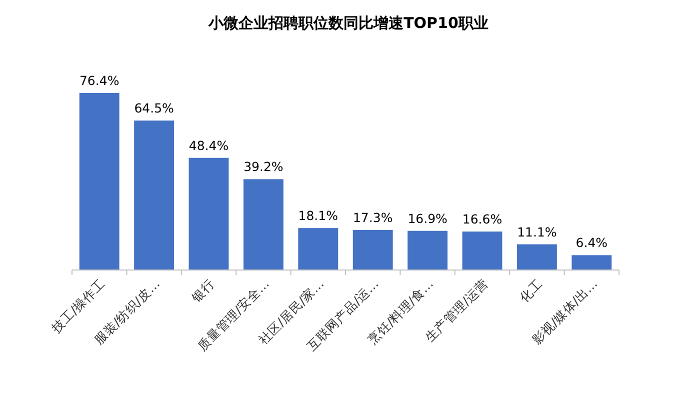  What do you see at coordinates (372, 217) in the screenshot?
I see `data-label: 17.3%` at bounding box center [372, 217].